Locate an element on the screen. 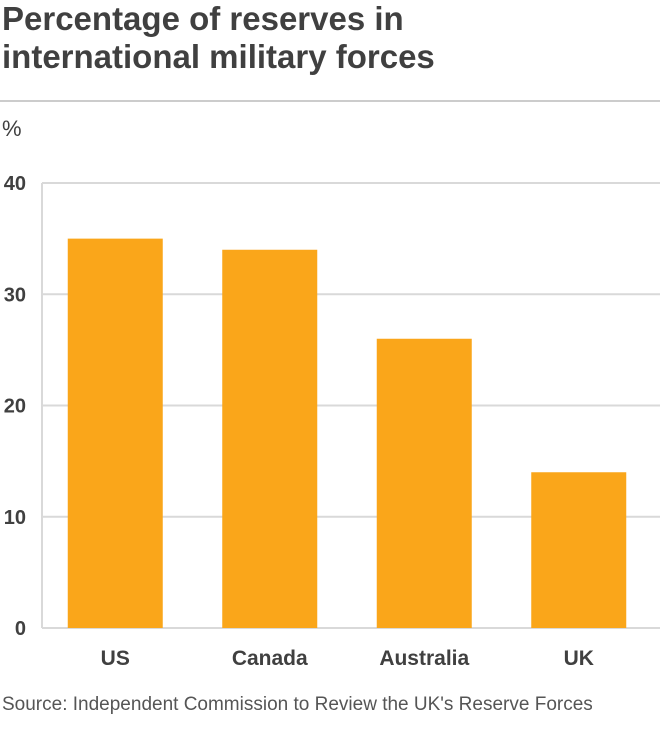 The height and width of the screenshot is (735, 660). x-tick-label: US is located at coordinates (115, 658).